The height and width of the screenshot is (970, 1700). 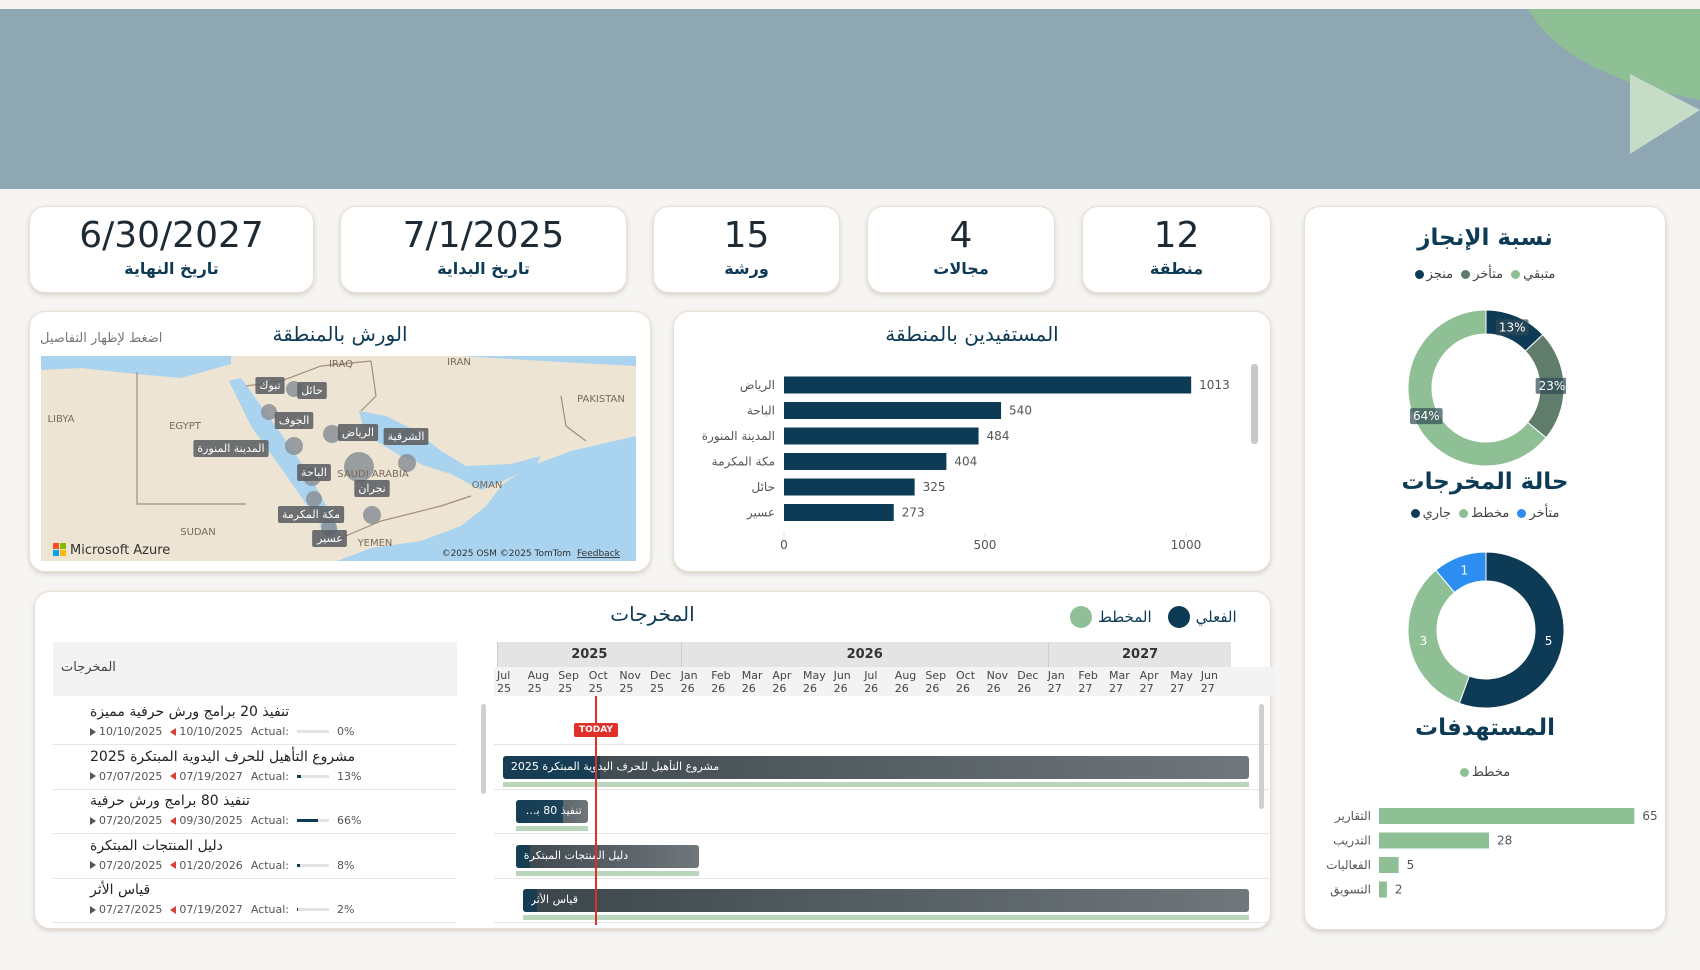 I want to click on country-label: EGYPT, so click(x=185, y=426).